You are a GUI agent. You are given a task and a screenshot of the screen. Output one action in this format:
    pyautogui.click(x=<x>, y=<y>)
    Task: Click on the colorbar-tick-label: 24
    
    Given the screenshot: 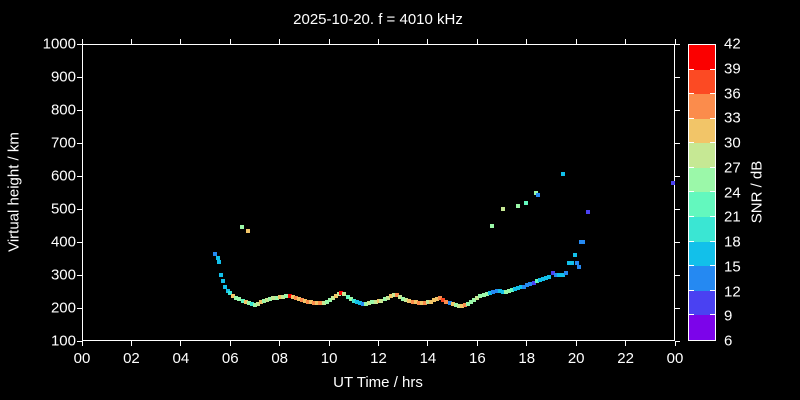 What is the action you would take?
    pyautogui.click(x=732, y=192)
    